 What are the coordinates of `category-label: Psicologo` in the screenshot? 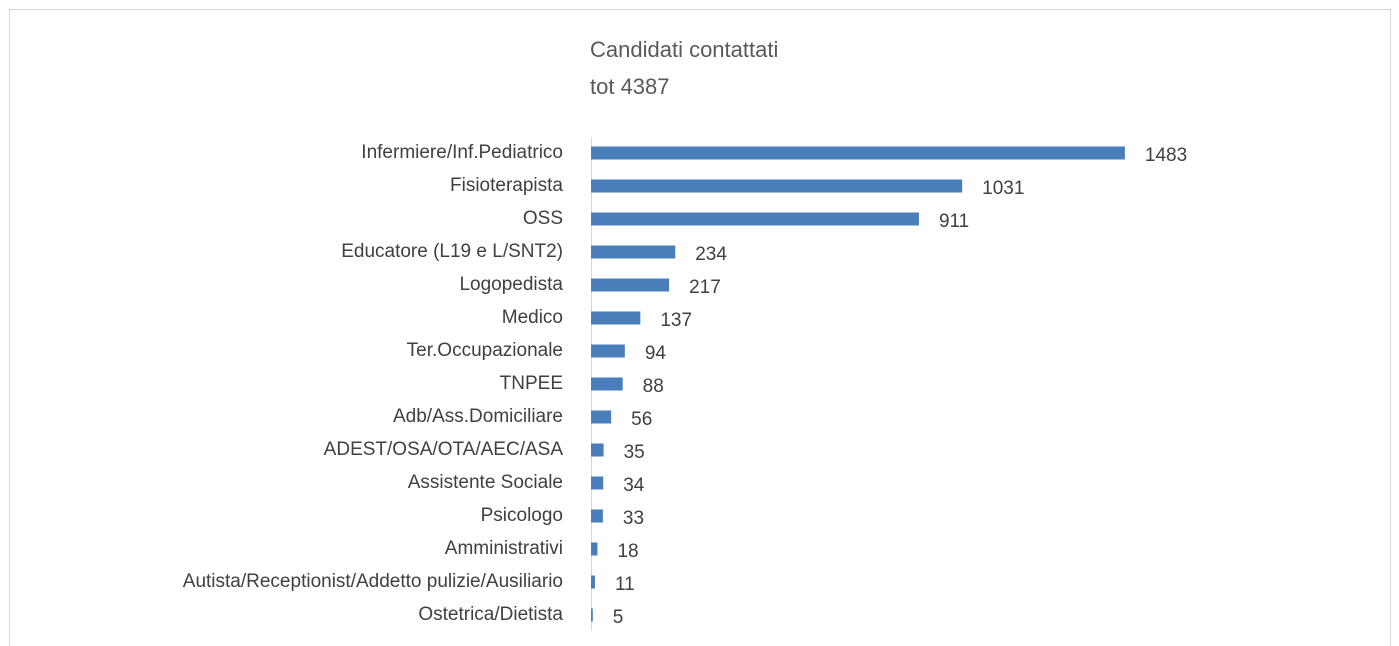 It's located at (522, 515).